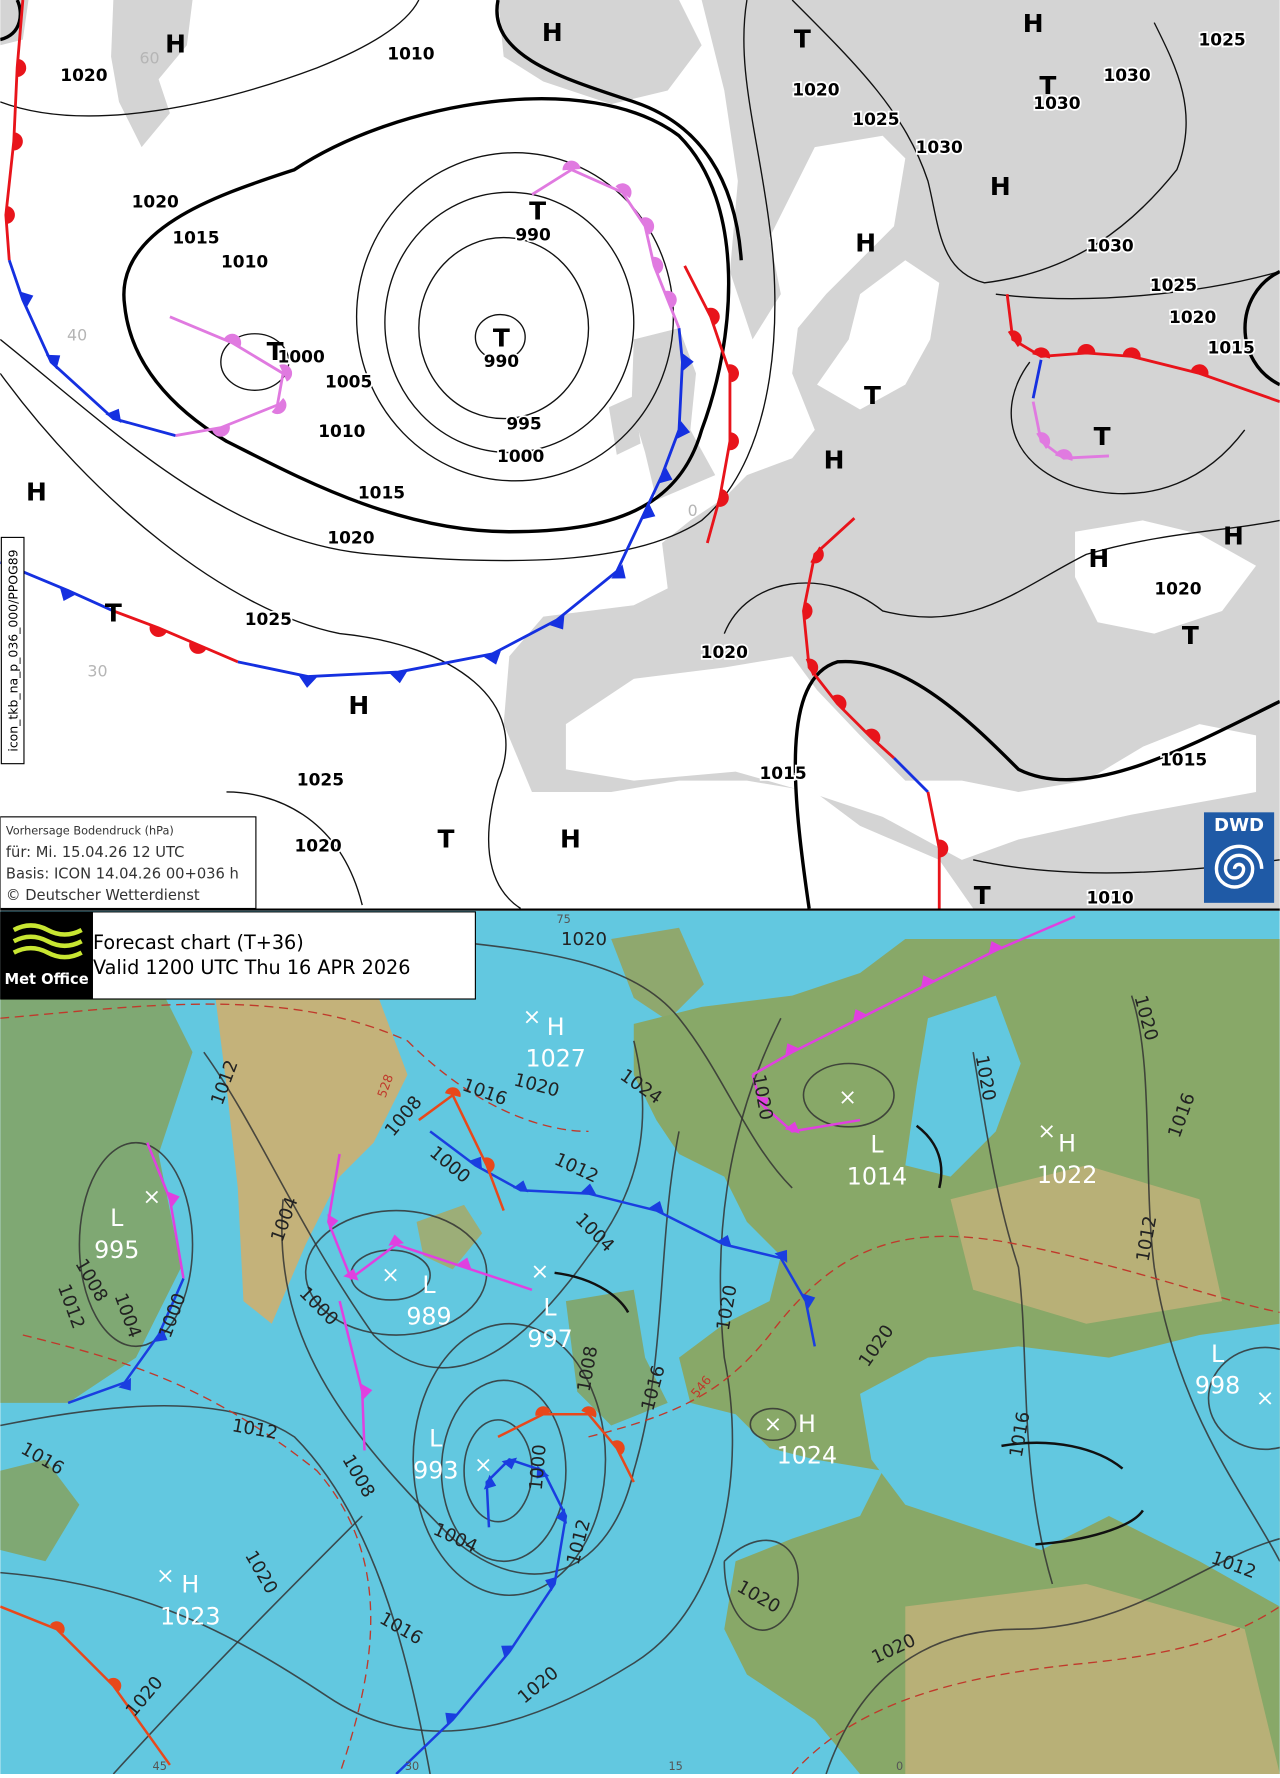 The image size is (1280, 1778). What do you see at coordinates (77, 335) in the screenshot?
I see `grid-label: 40` at bounding box center [77, 335].